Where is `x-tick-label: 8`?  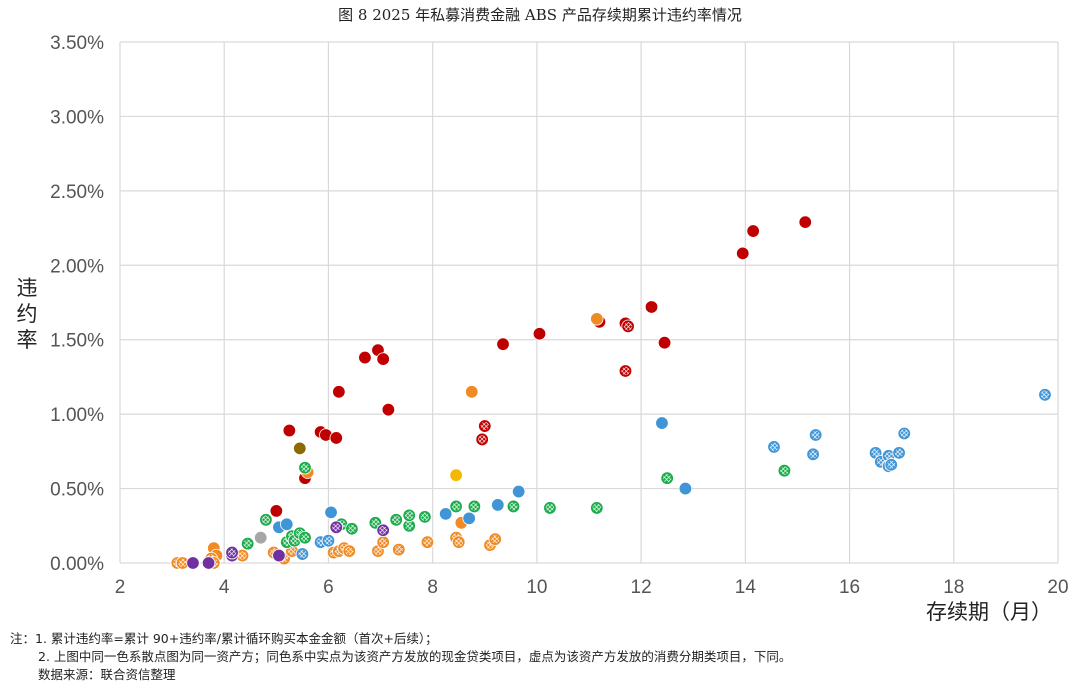 x-tick-label: 8 is located at coordinates (432, 587).